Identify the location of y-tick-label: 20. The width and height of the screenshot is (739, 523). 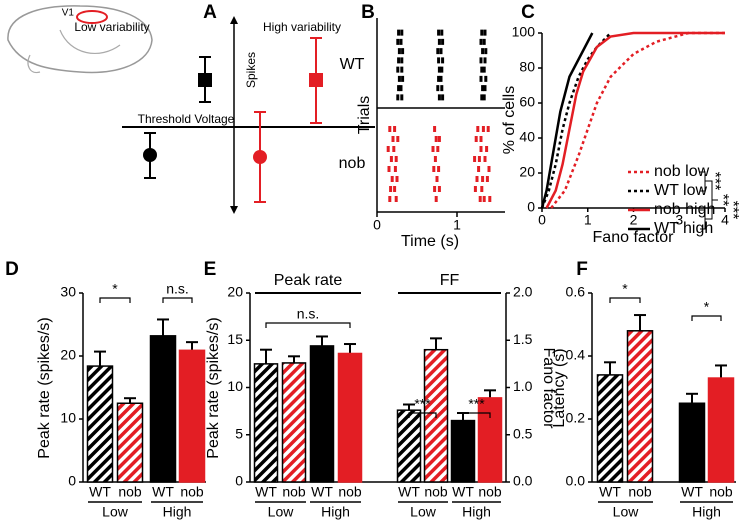
(235, 292).